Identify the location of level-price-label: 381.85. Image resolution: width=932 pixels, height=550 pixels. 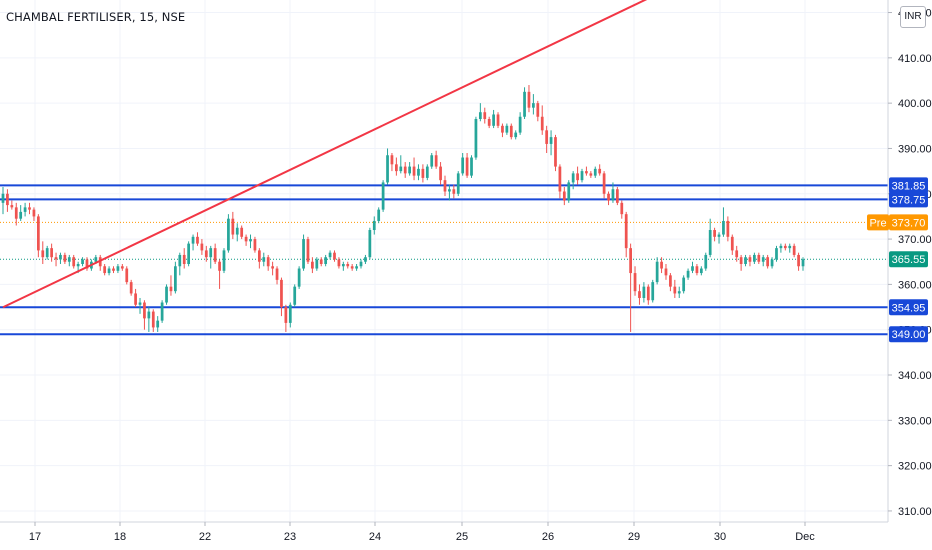
(908, 185).